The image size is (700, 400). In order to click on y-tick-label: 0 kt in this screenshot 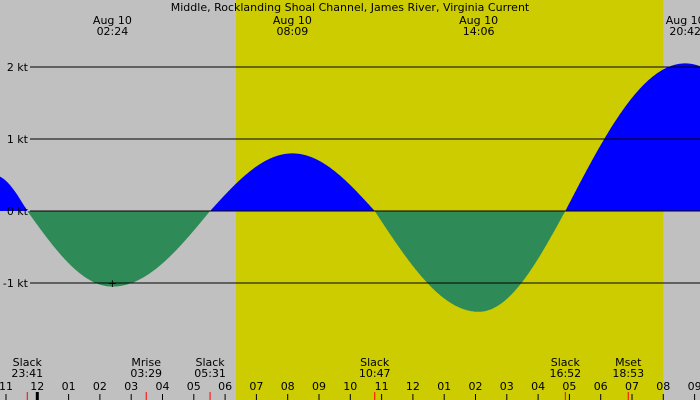, I will do `click(18, 211)`.